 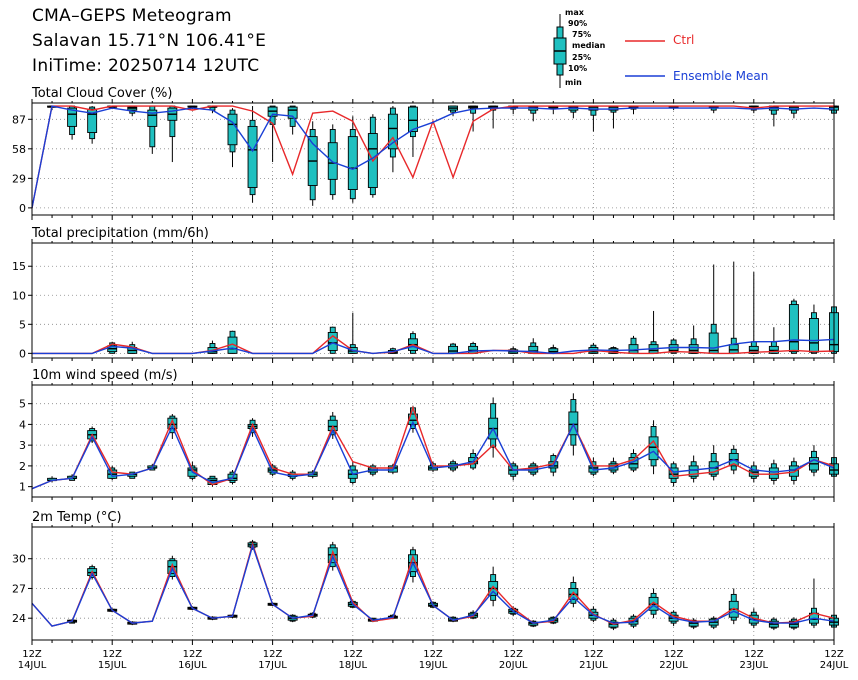 What do you see at coordinates (19, 618) in the screenshot?
I see `y-tick-label: 24` at bounding box center [19, 618].